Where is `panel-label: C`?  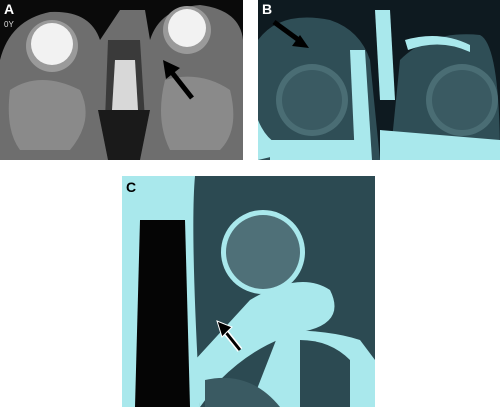 panel-label: C is located at coordinates (131, 187).